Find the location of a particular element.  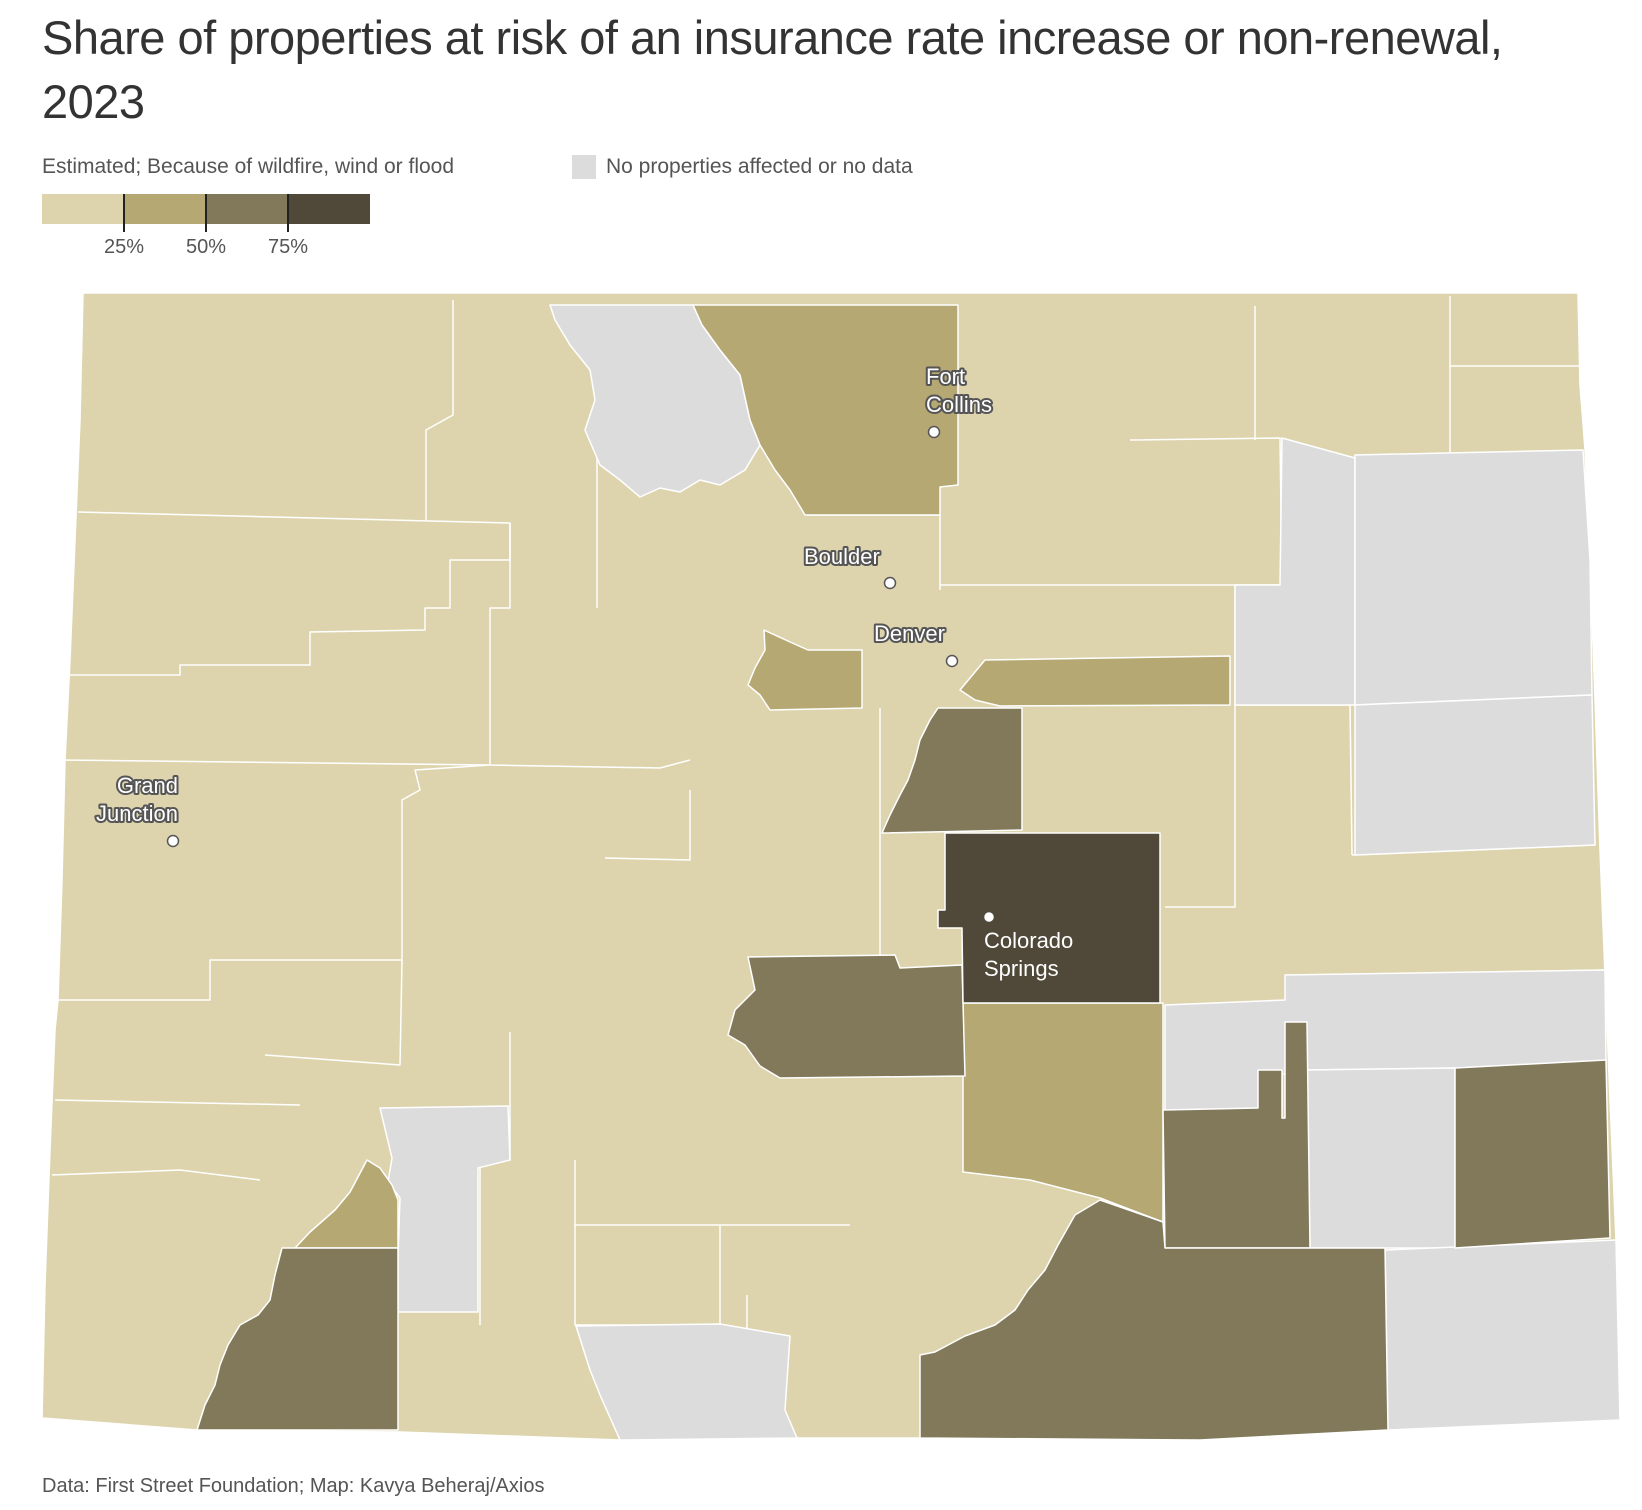

grand-junction-label-line1: Grand is located at coordinates (147, 785).